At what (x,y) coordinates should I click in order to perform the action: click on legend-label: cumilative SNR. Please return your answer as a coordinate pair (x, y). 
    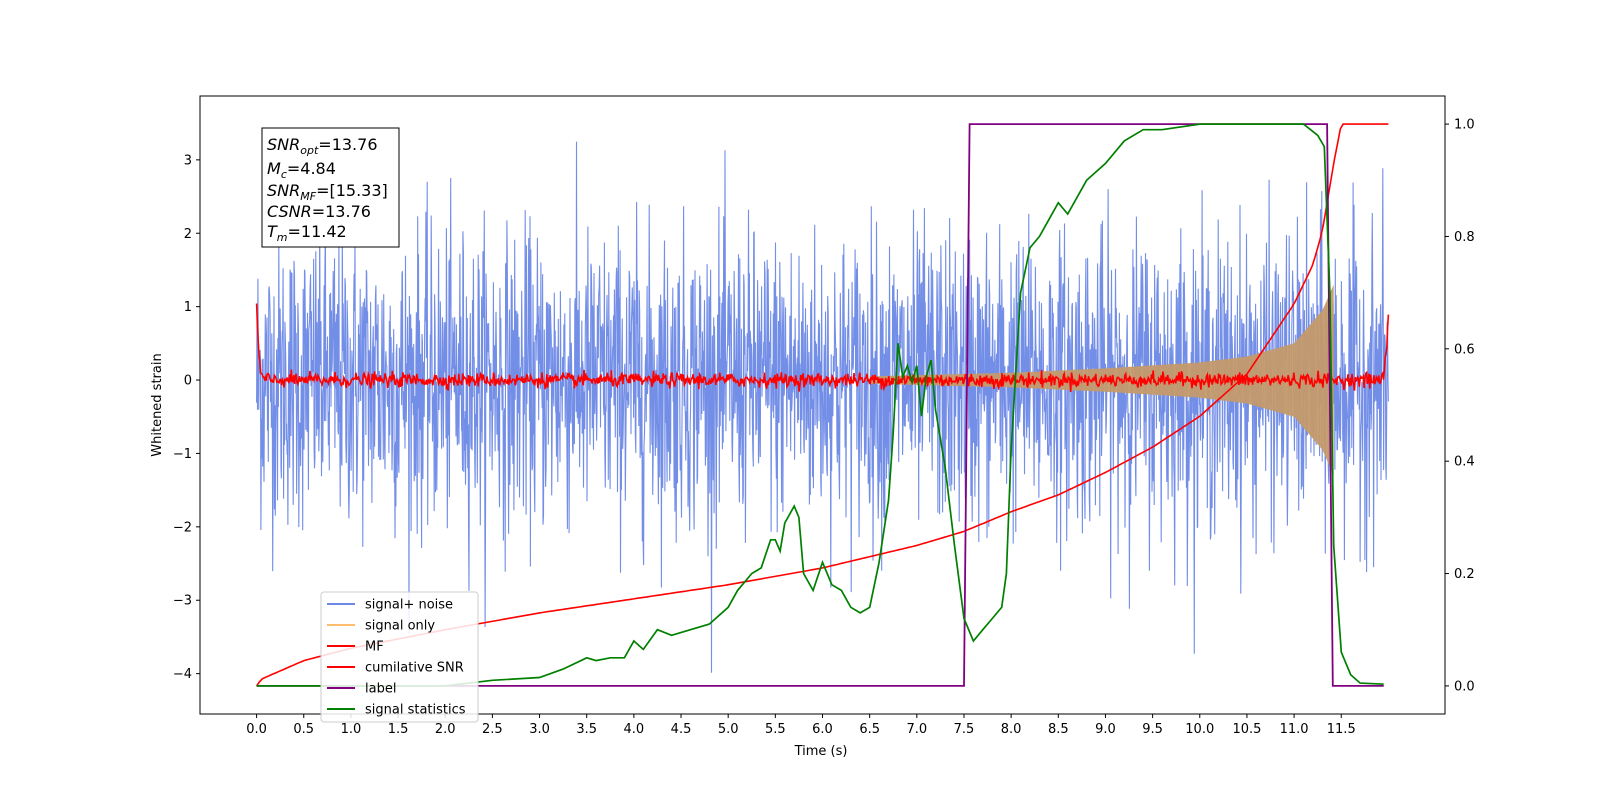
    Looking at the image, I should click on (414, 668).